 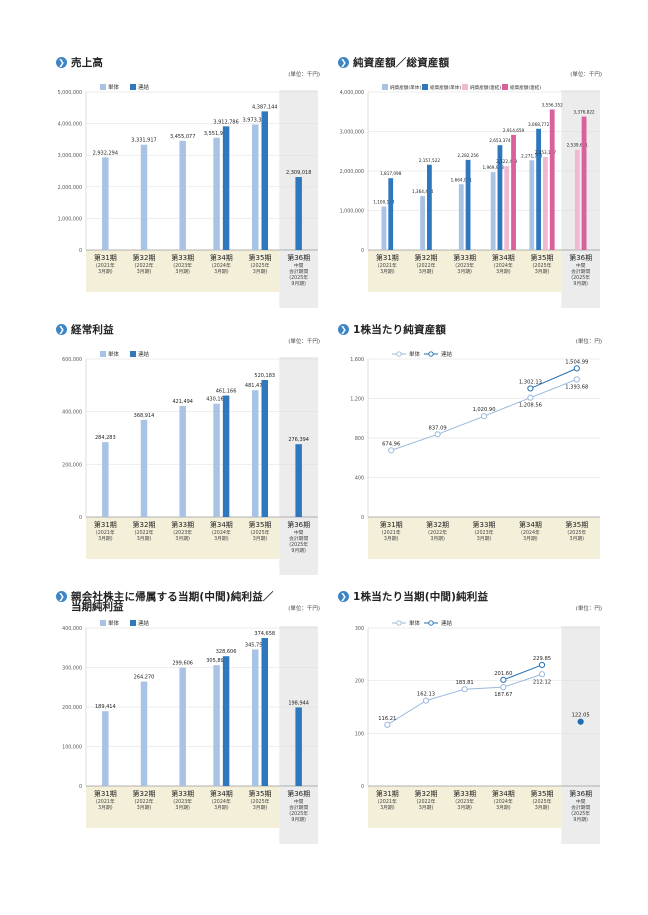 What do you see at coordinates (525, 87) in the screenshot?
I see `legend-label: 総資産額(連結)` at bounding box center [525, 87].